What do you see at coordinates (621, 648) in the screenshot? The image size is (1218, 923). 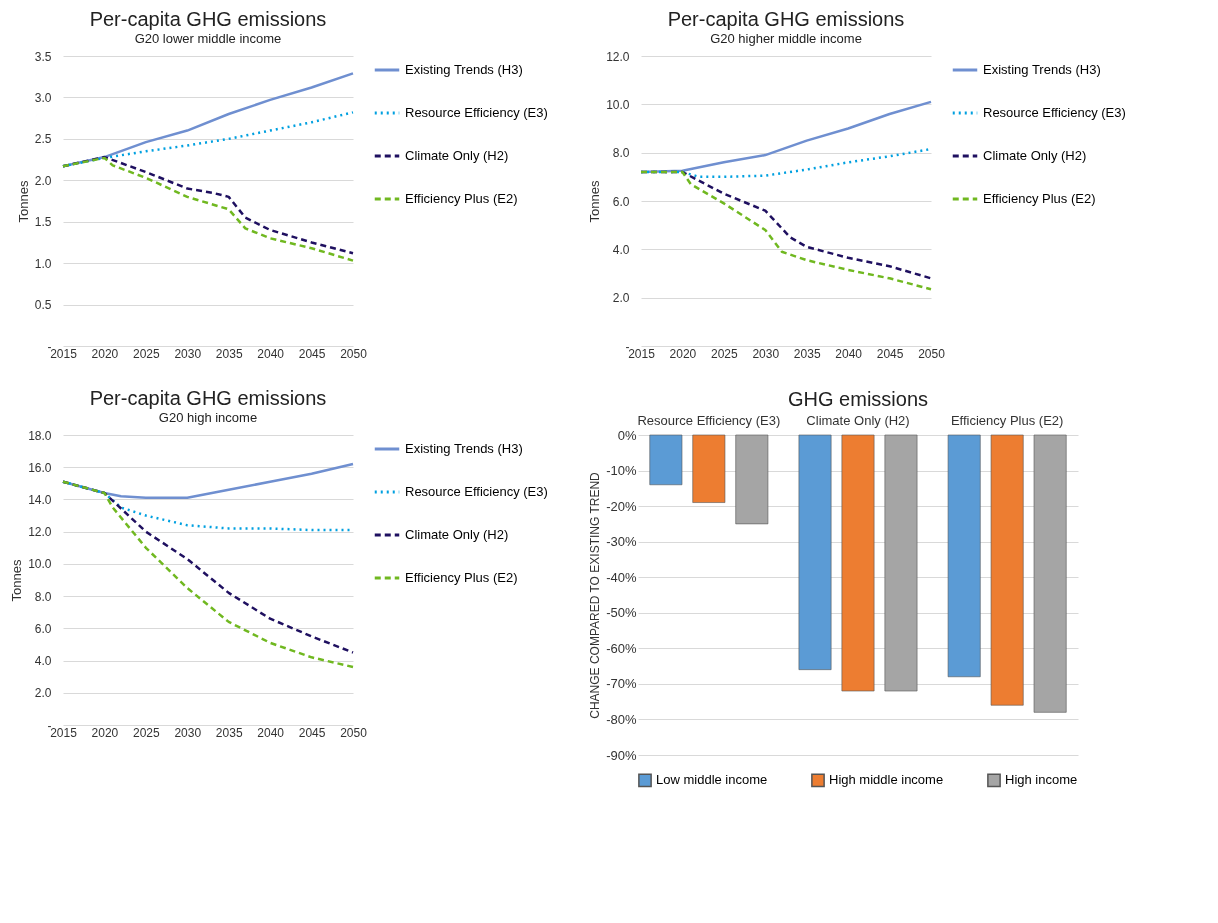 I see `y-tick-label: -60%` at bounding box center [621, 648].